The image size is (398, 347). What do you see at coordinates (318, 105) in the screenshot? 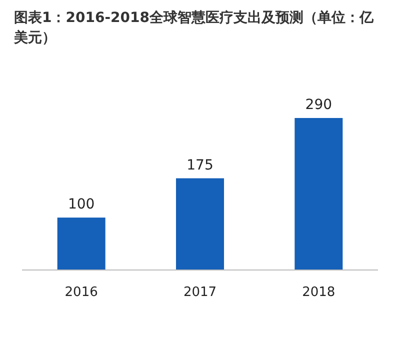
I see `data-label: 290` at bounding box center [318, 105].